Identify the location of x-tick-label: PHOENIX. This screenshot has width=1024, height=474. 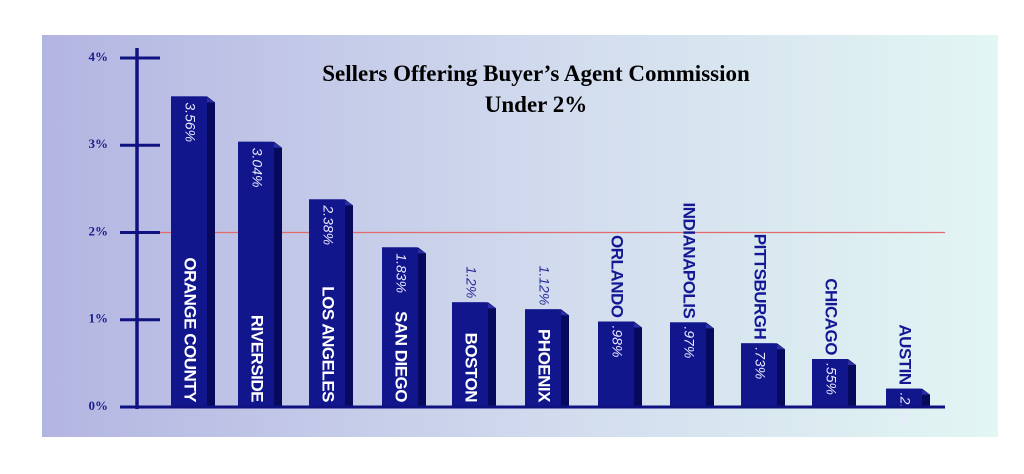
(544, 366).